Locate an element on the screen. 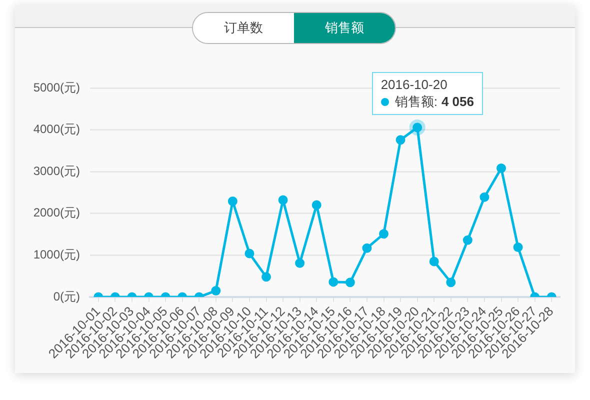  y-tick-label: 2000(元) is located at coordinates (56, 213).